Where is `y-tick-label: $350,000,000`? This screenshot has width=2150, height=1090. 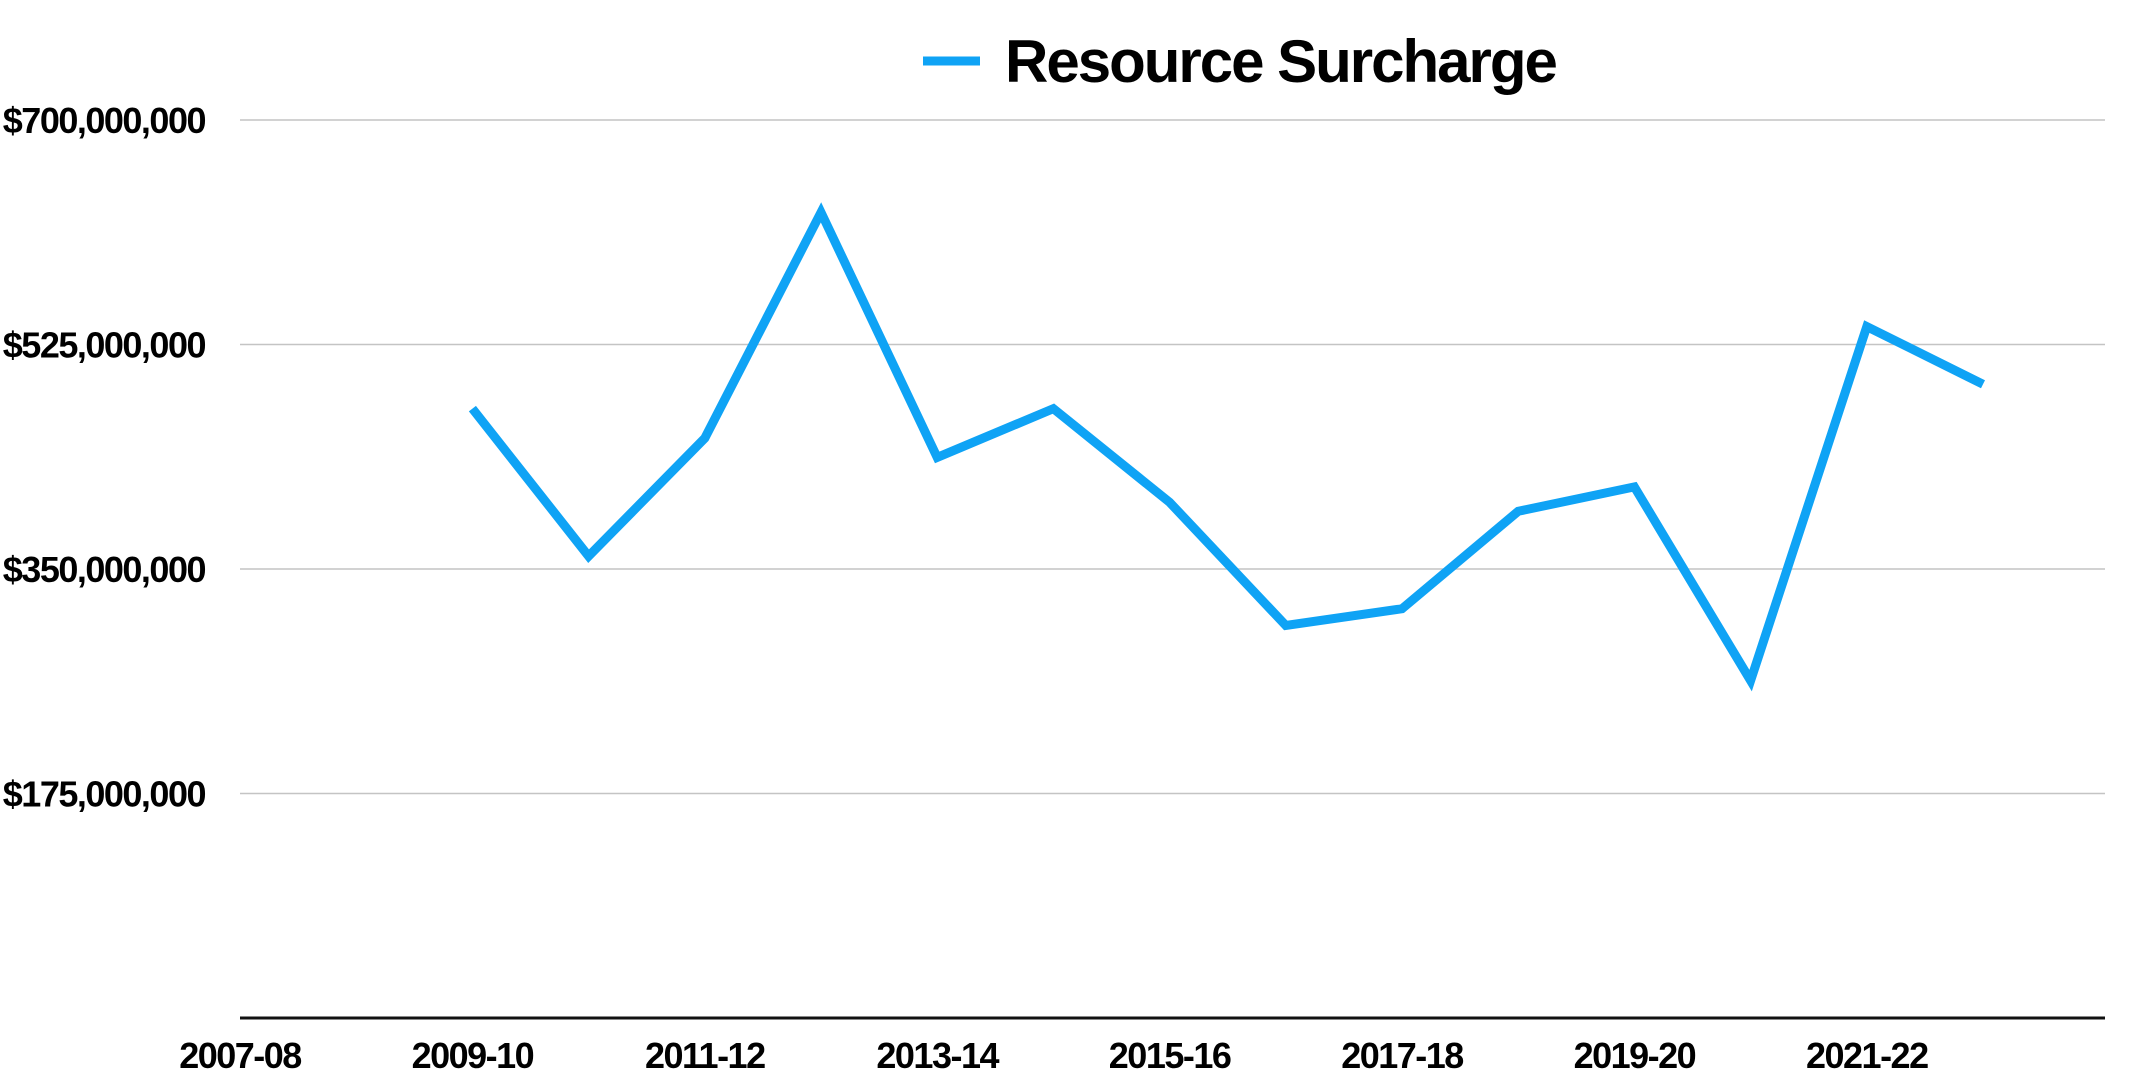
y-tick-label: $350,000,000 is located at coordinates (104, 569).